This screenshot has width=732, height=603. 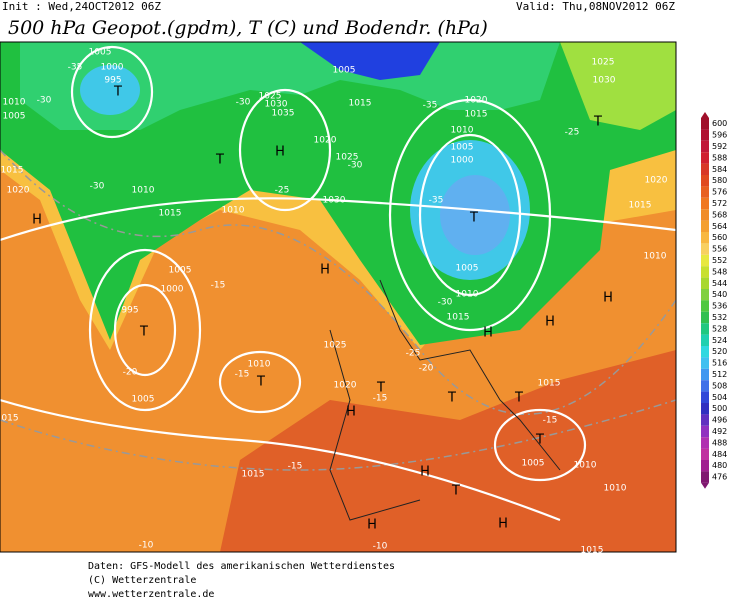 What do you see at coordinates (705, 485) in the screenshot?
I see `colorbar-cap` at bounding box center [705, 485].